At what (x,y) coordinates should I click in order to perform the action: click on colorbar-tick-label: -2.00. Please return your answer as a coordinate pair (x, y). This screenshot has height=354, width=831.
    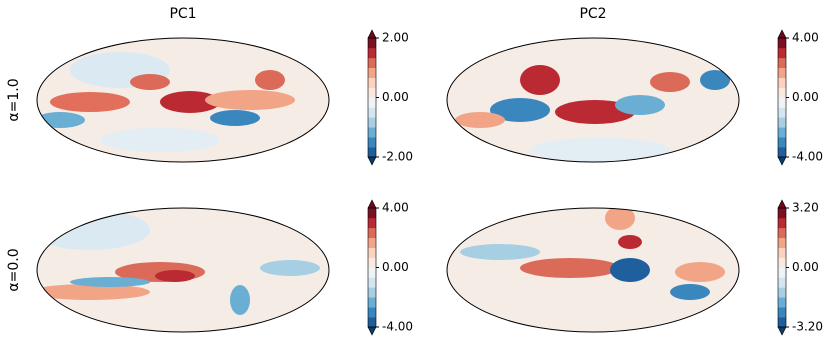
    Looking at the image, I should click on (397, 157).